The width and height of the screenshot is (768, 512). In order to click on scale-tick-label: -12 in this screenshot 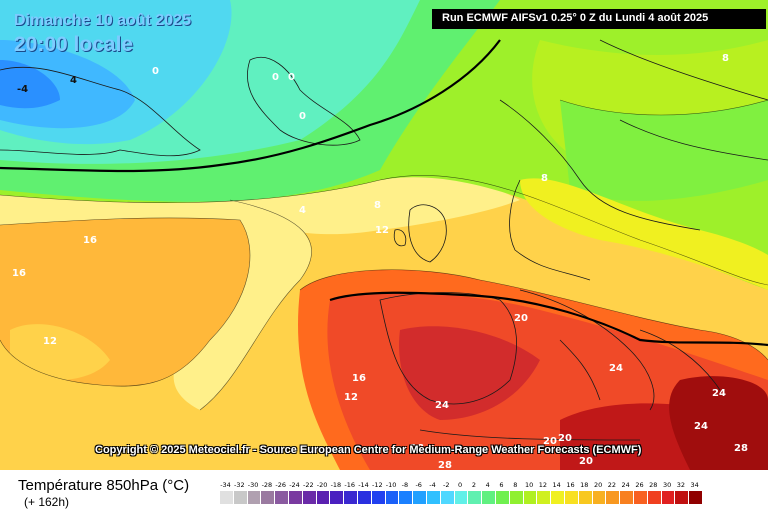, I will do `click(377, 485)`.